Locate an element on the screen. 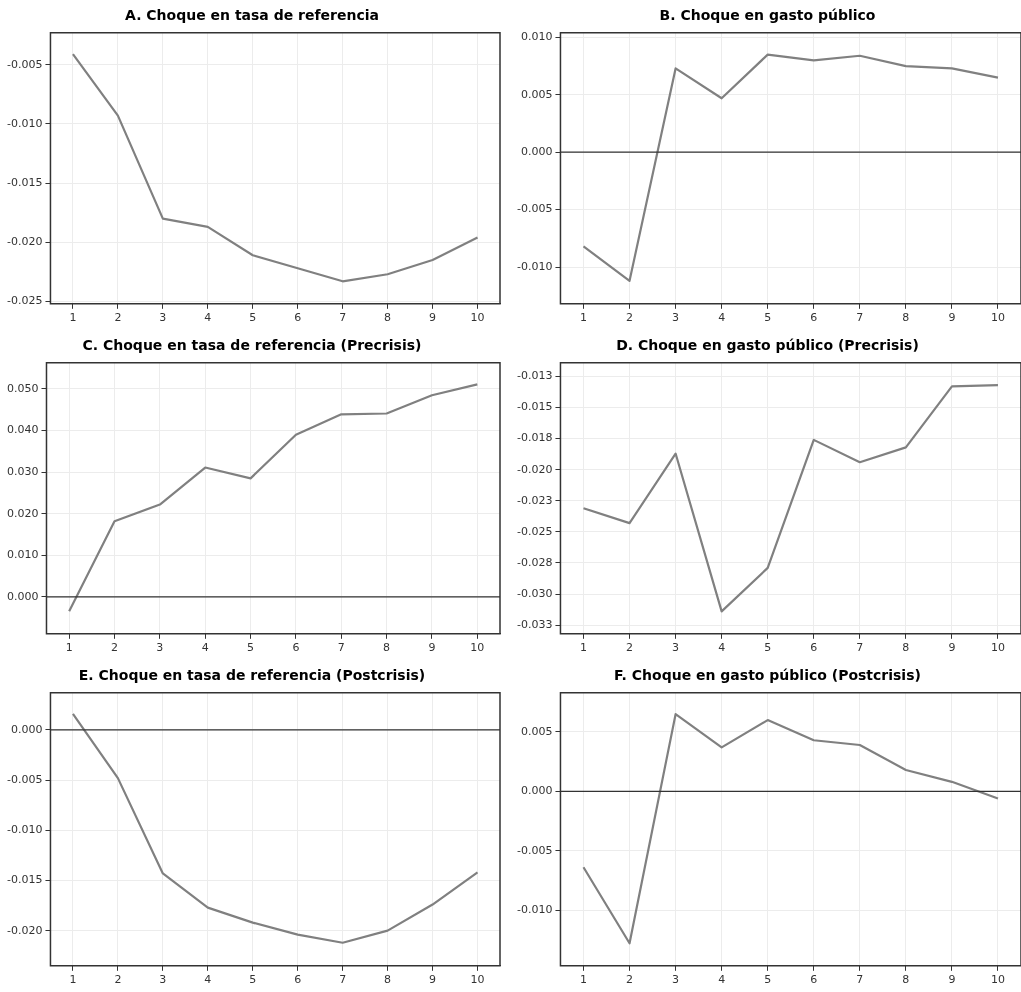  y-tick-label: 0.030 is located at coordinates (22, 471).